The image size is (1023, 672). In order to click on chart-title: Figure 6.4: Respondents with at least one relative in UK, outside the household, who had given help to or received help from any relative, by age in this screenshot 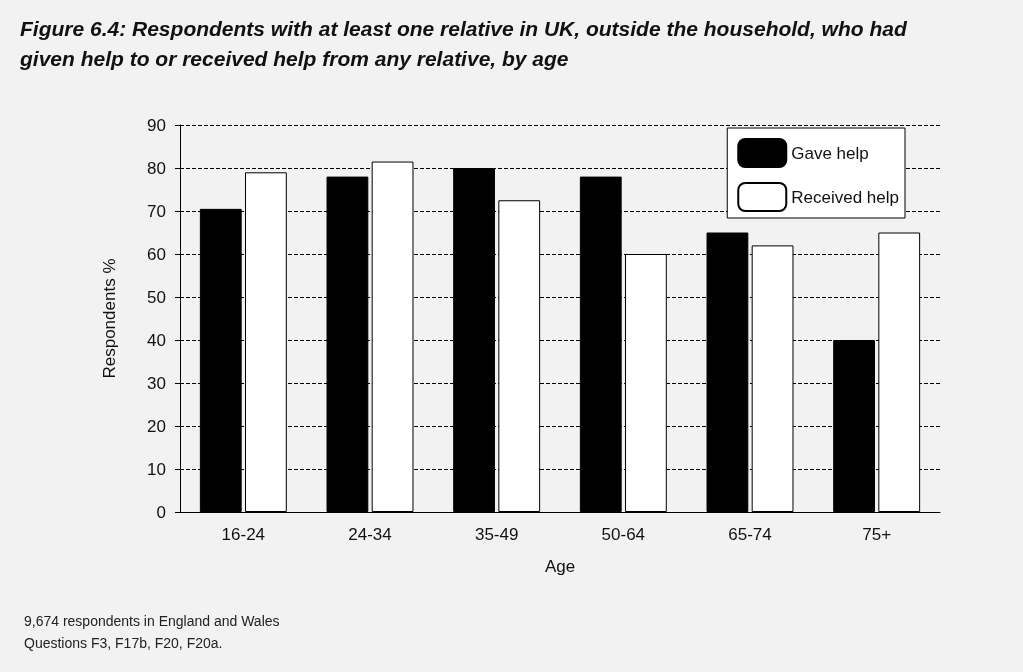, I will do `click(464, 44)`.